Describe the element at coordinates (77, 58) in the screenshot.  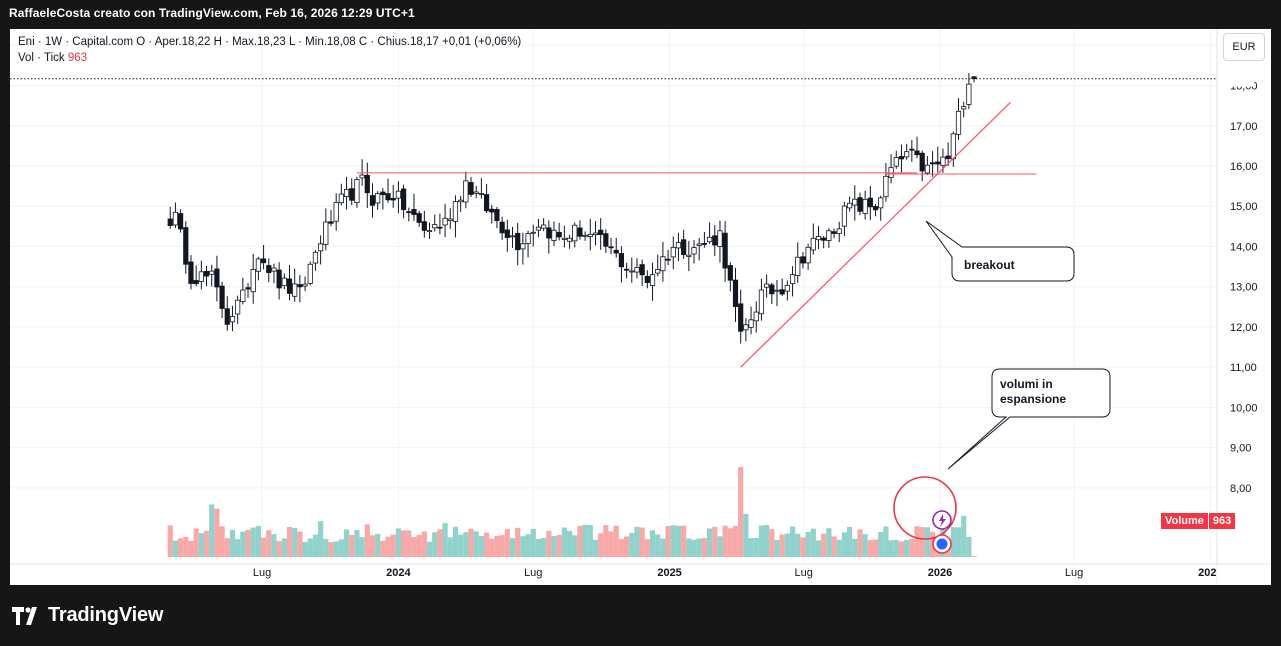
I see `volume-legend-value: 963` at that location.